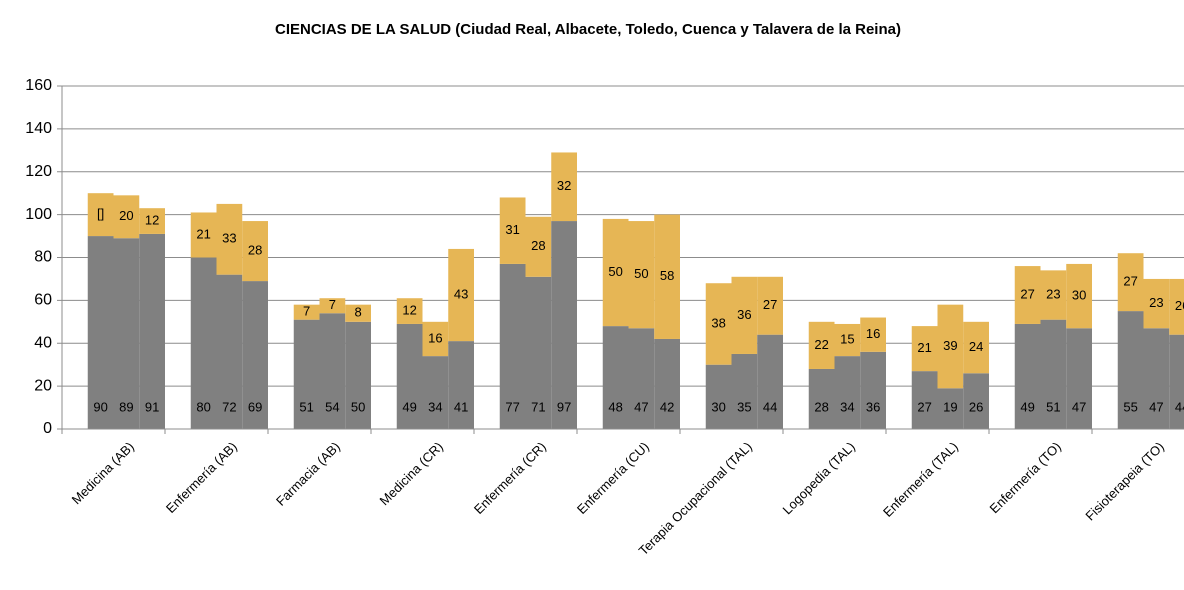 The image size is (1184, 590). I want to click on x-tick-label: Enfermería (TAL), so click(920, 479).